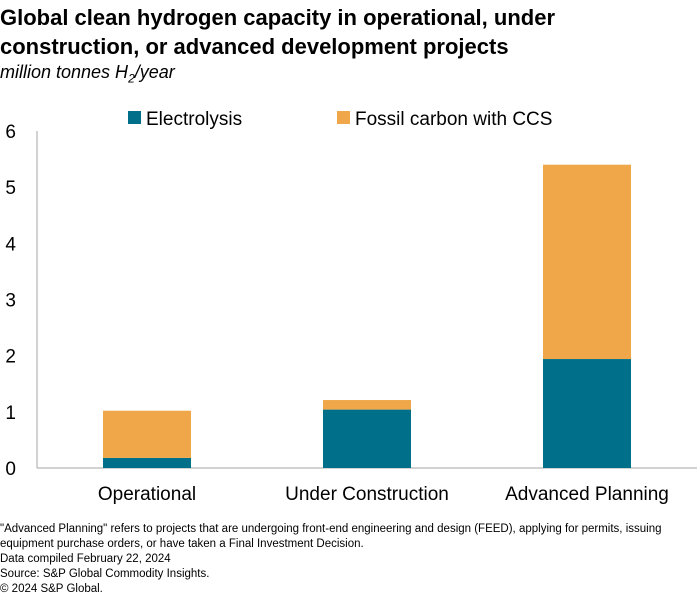 This screenshot has height=605, width=700. Describe the element at coordinates (64, 72) in the screenshot. I see `subtitle-prefix: million tonnes H` at that location.